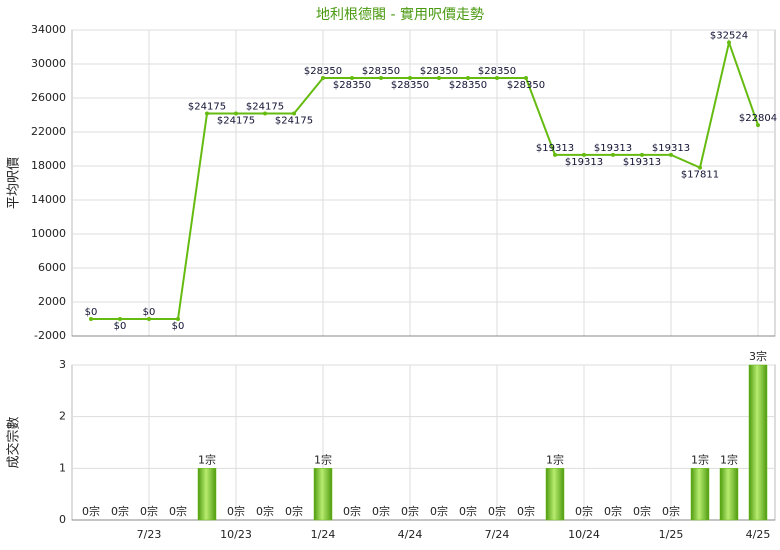 Image resolution: width=780 pixels, height=550 pixels. What do you see at coordinates (48, 131) in the screenshot?
I see `y-tick-label: 22000` at bounding box center [48, 131].